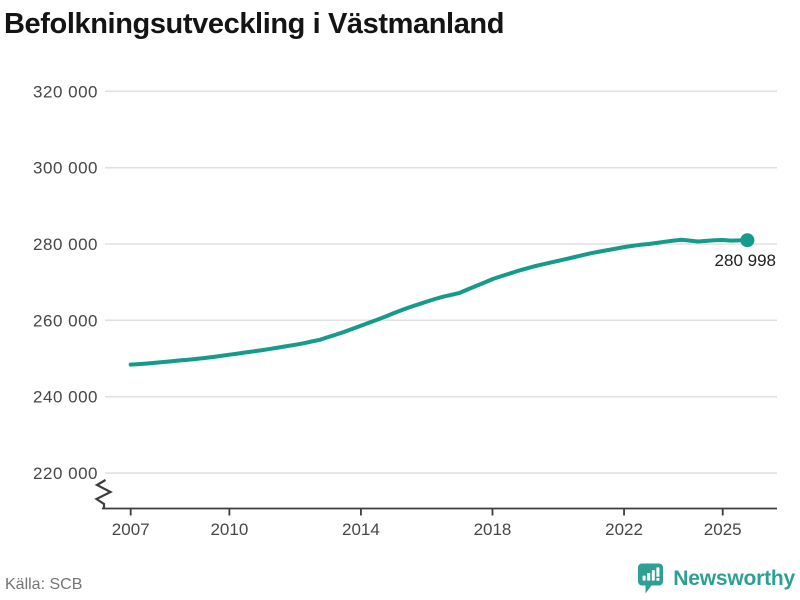 The height and width of the screenshot is (600, 800). Describe the element at coordinates (44, 584) in the screenshot. I see `source-note: Källa: SCB` at that location.